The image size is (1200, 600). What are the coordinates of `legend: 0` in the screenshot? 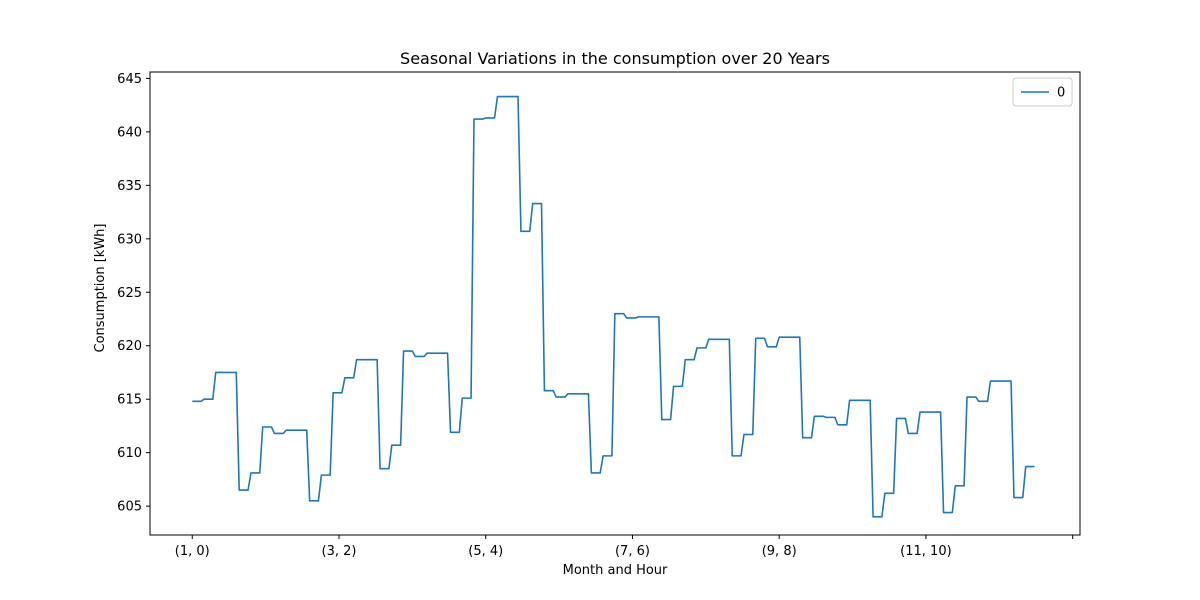 It's located at (1042, 92).